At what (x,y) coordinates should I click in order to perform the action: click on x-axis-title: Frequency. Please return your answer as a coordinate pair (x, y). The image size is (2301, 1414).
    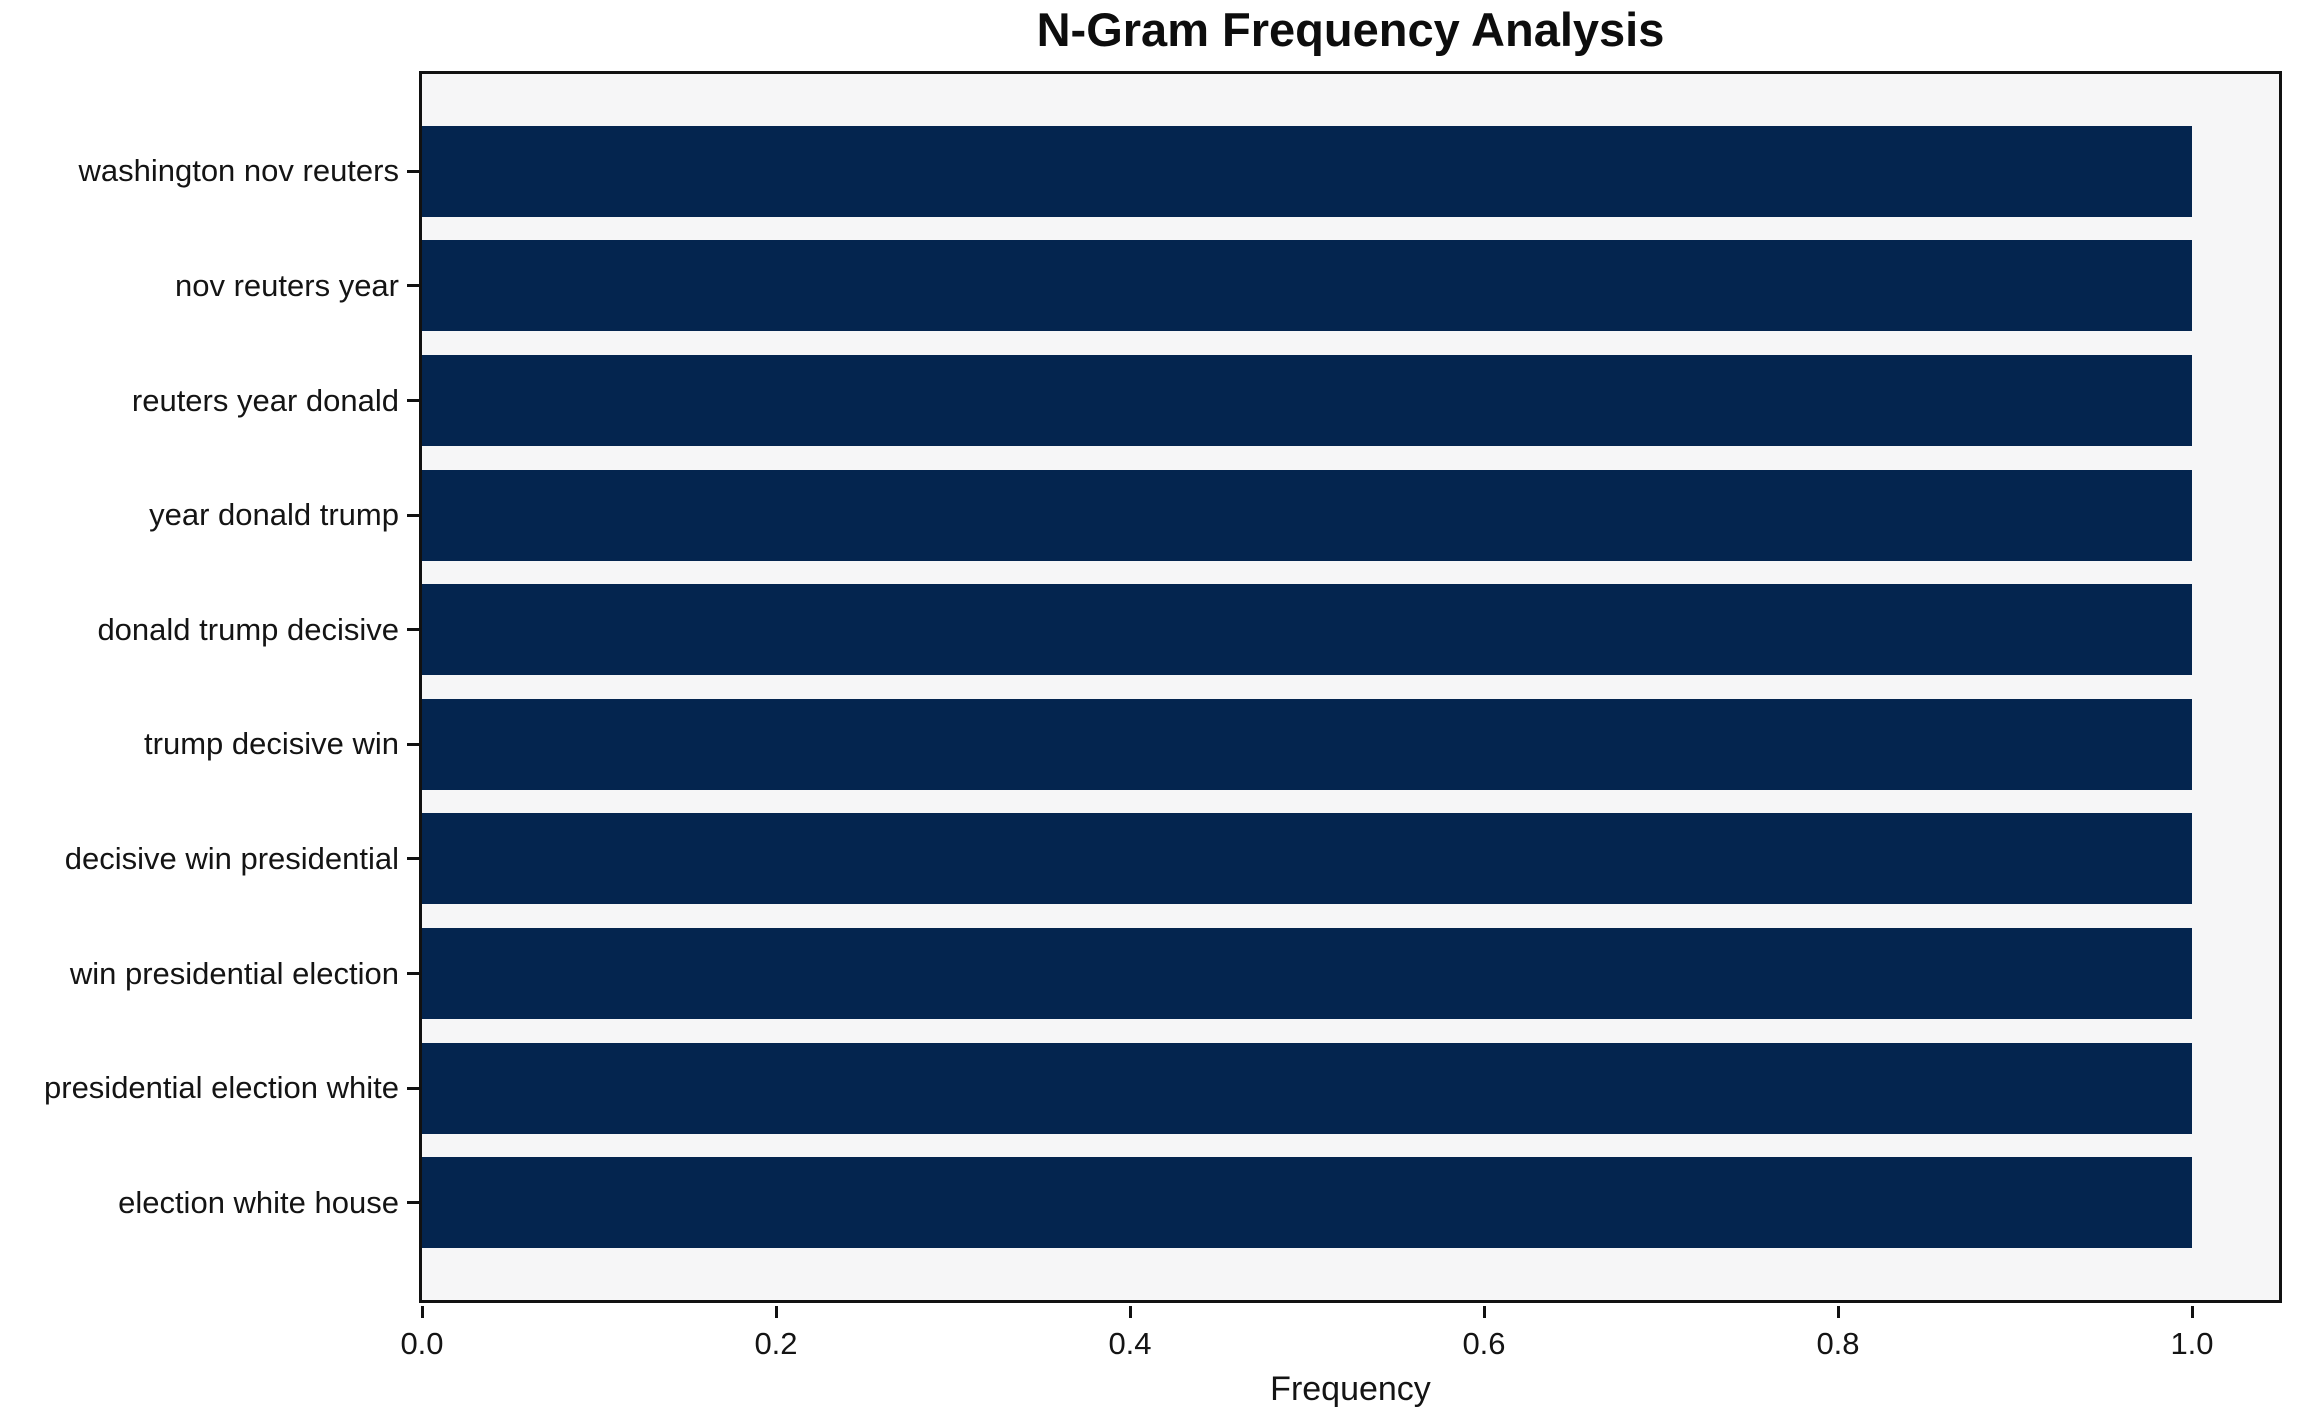
    Looking at the image, I should click on (1350, 1389).